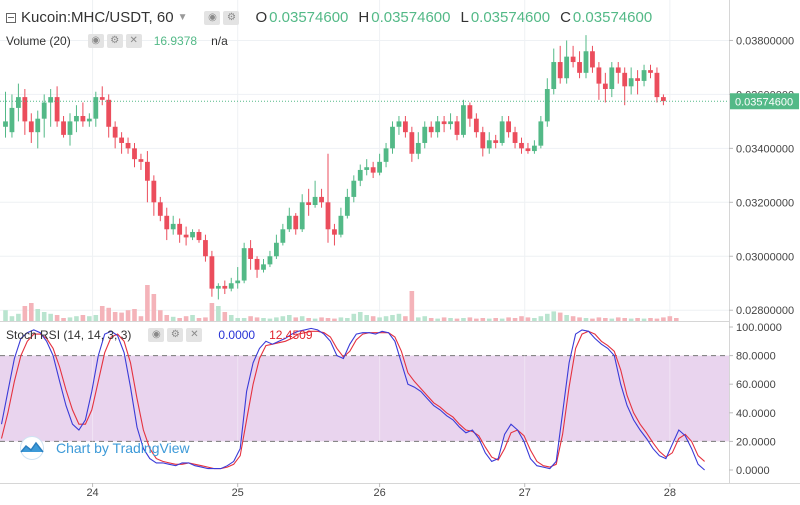 The height and width of the screenshot is (505, 800). What do you see at coordinates (69, 335) in the screenshot?
I see `stoch-rsi-label: Stoch RSI (14, 14, 3, 3)` at bounding box center [69, 335].